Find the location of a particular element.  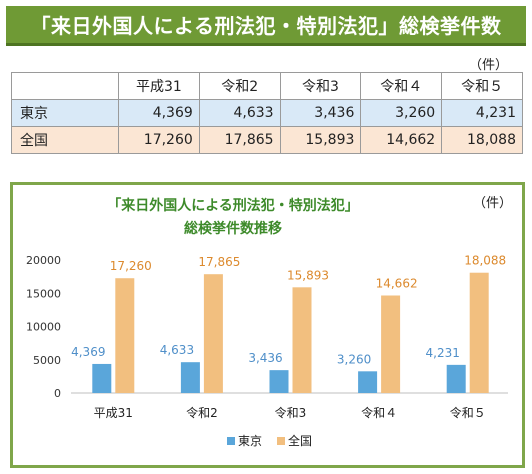

table-cell: 18,088 is located at coordinates (482, 140).